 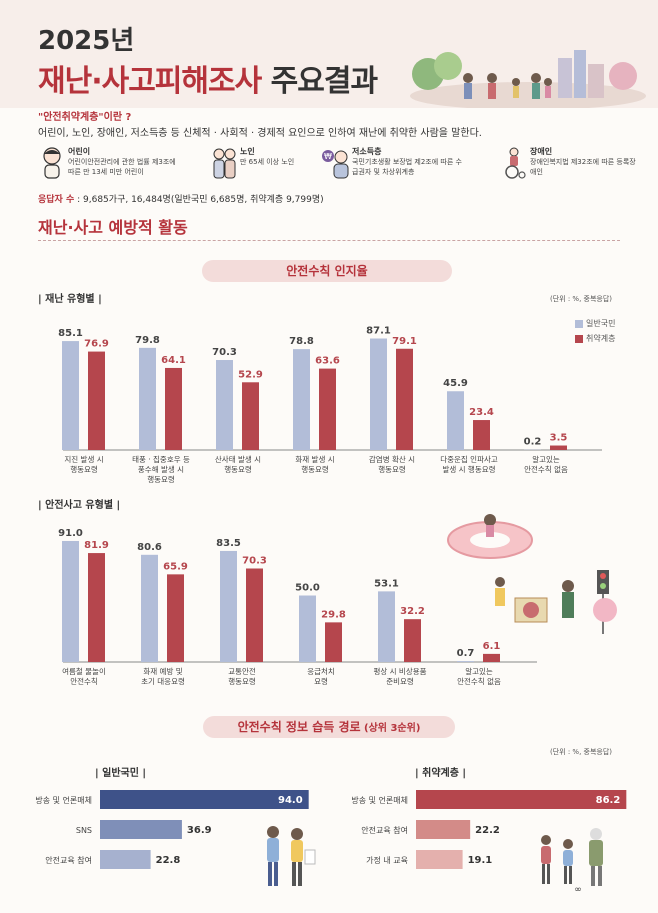 What do you see at coordinates (113, 227) in the screenshot?
I see `section-title: 재난·사고 예방적 활동` at bounding box center [113, 227].